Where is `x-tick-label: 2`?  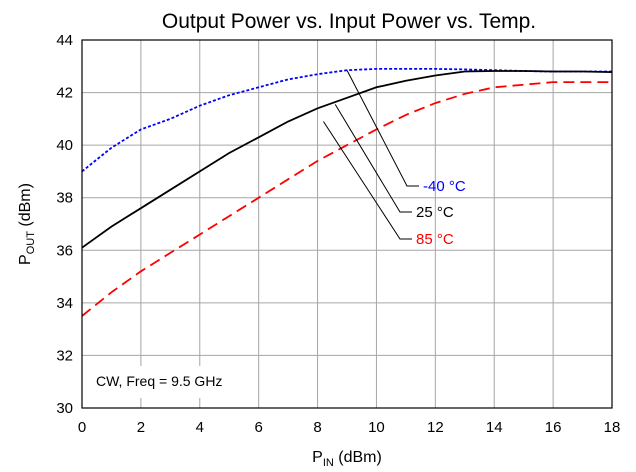
x-tick-label: 2 is located at coordinates (141, 427).